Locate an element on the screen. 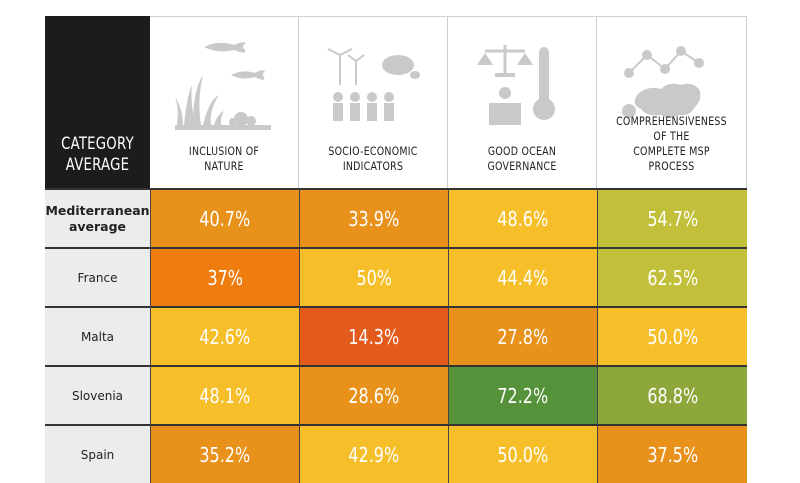  score-value: 72.2% is located at coordinates (523, 395).